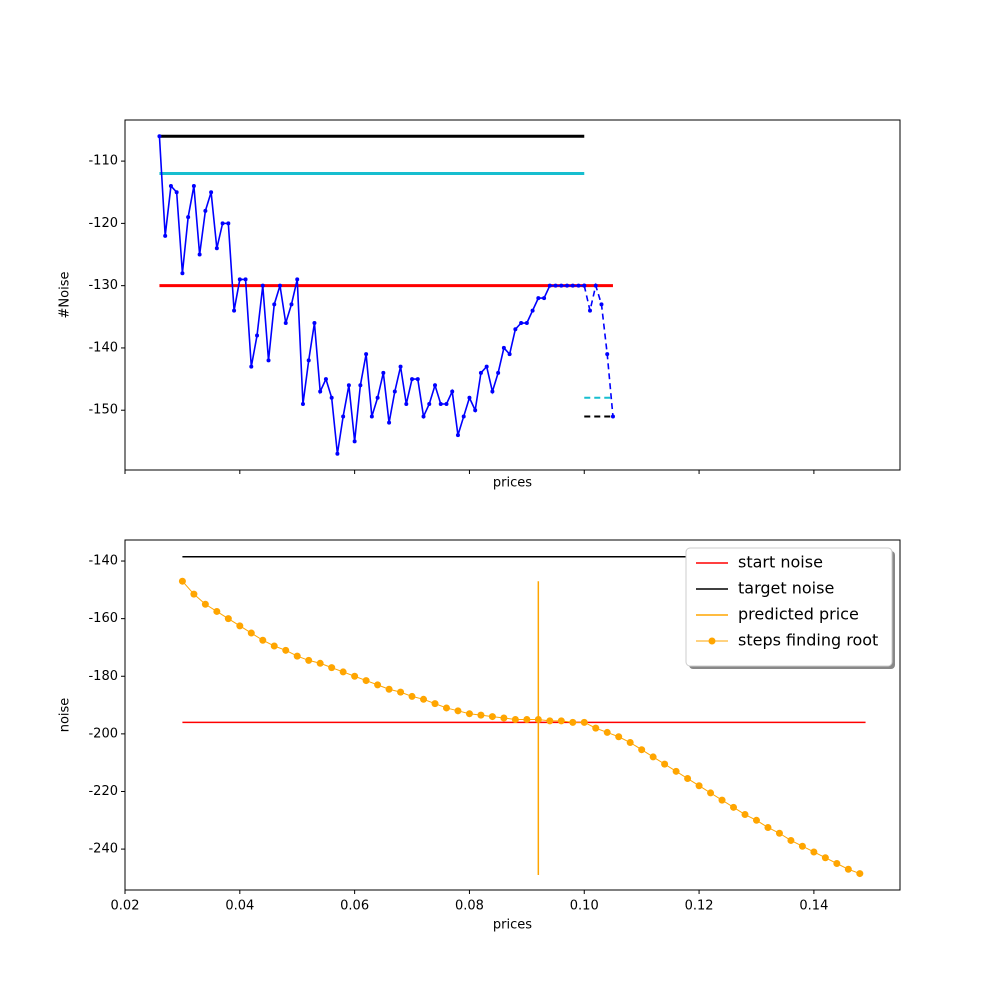 This screenshot has height=1000, width=1000. Describe the element at coordinates (808, 640) in the screenshot. I see `legend-label: steps finding root` at that location.